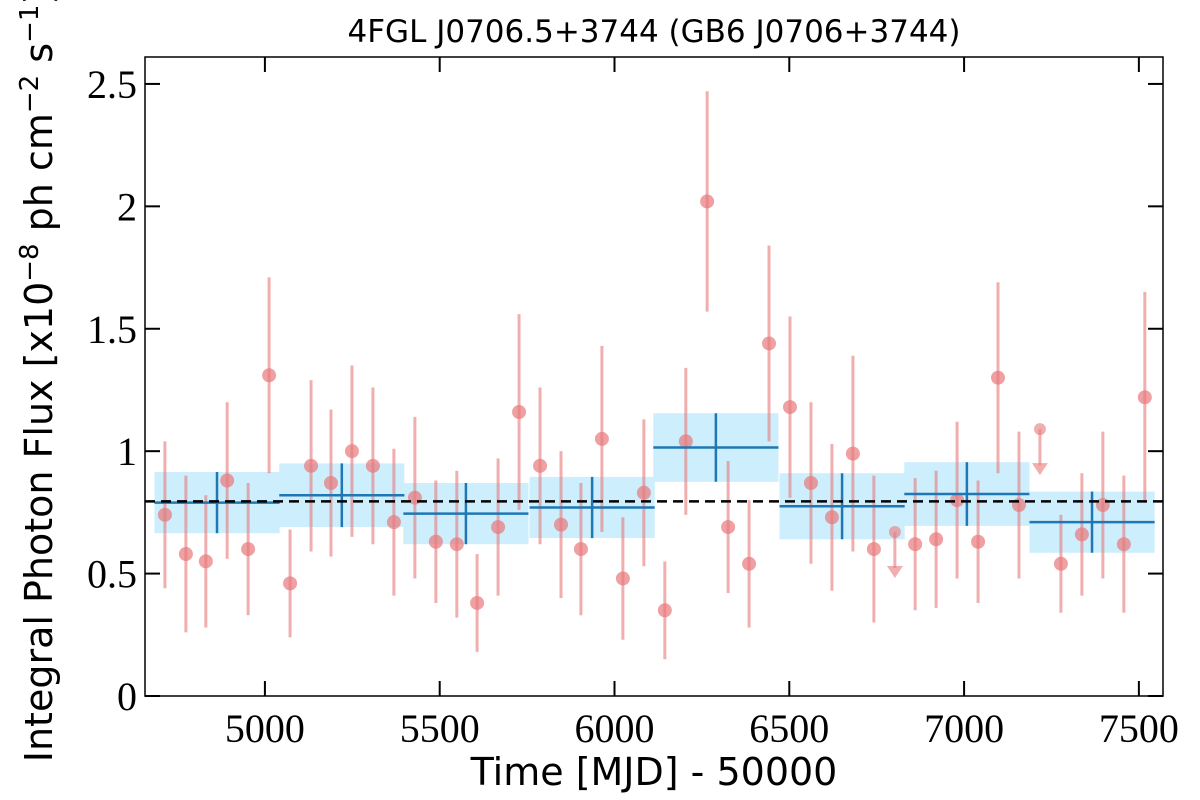 This screenshot has width=1200, height=800. I want to click on y-tick-label: 2, so click(127, 206).